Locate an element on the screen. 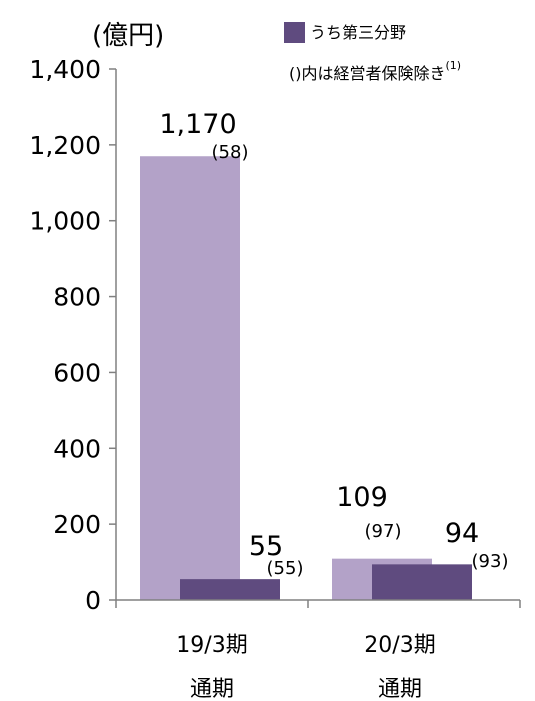 This screenshot has height=701, width=535. y-tick-label: 1,000 is located at coordinates (65, 221).